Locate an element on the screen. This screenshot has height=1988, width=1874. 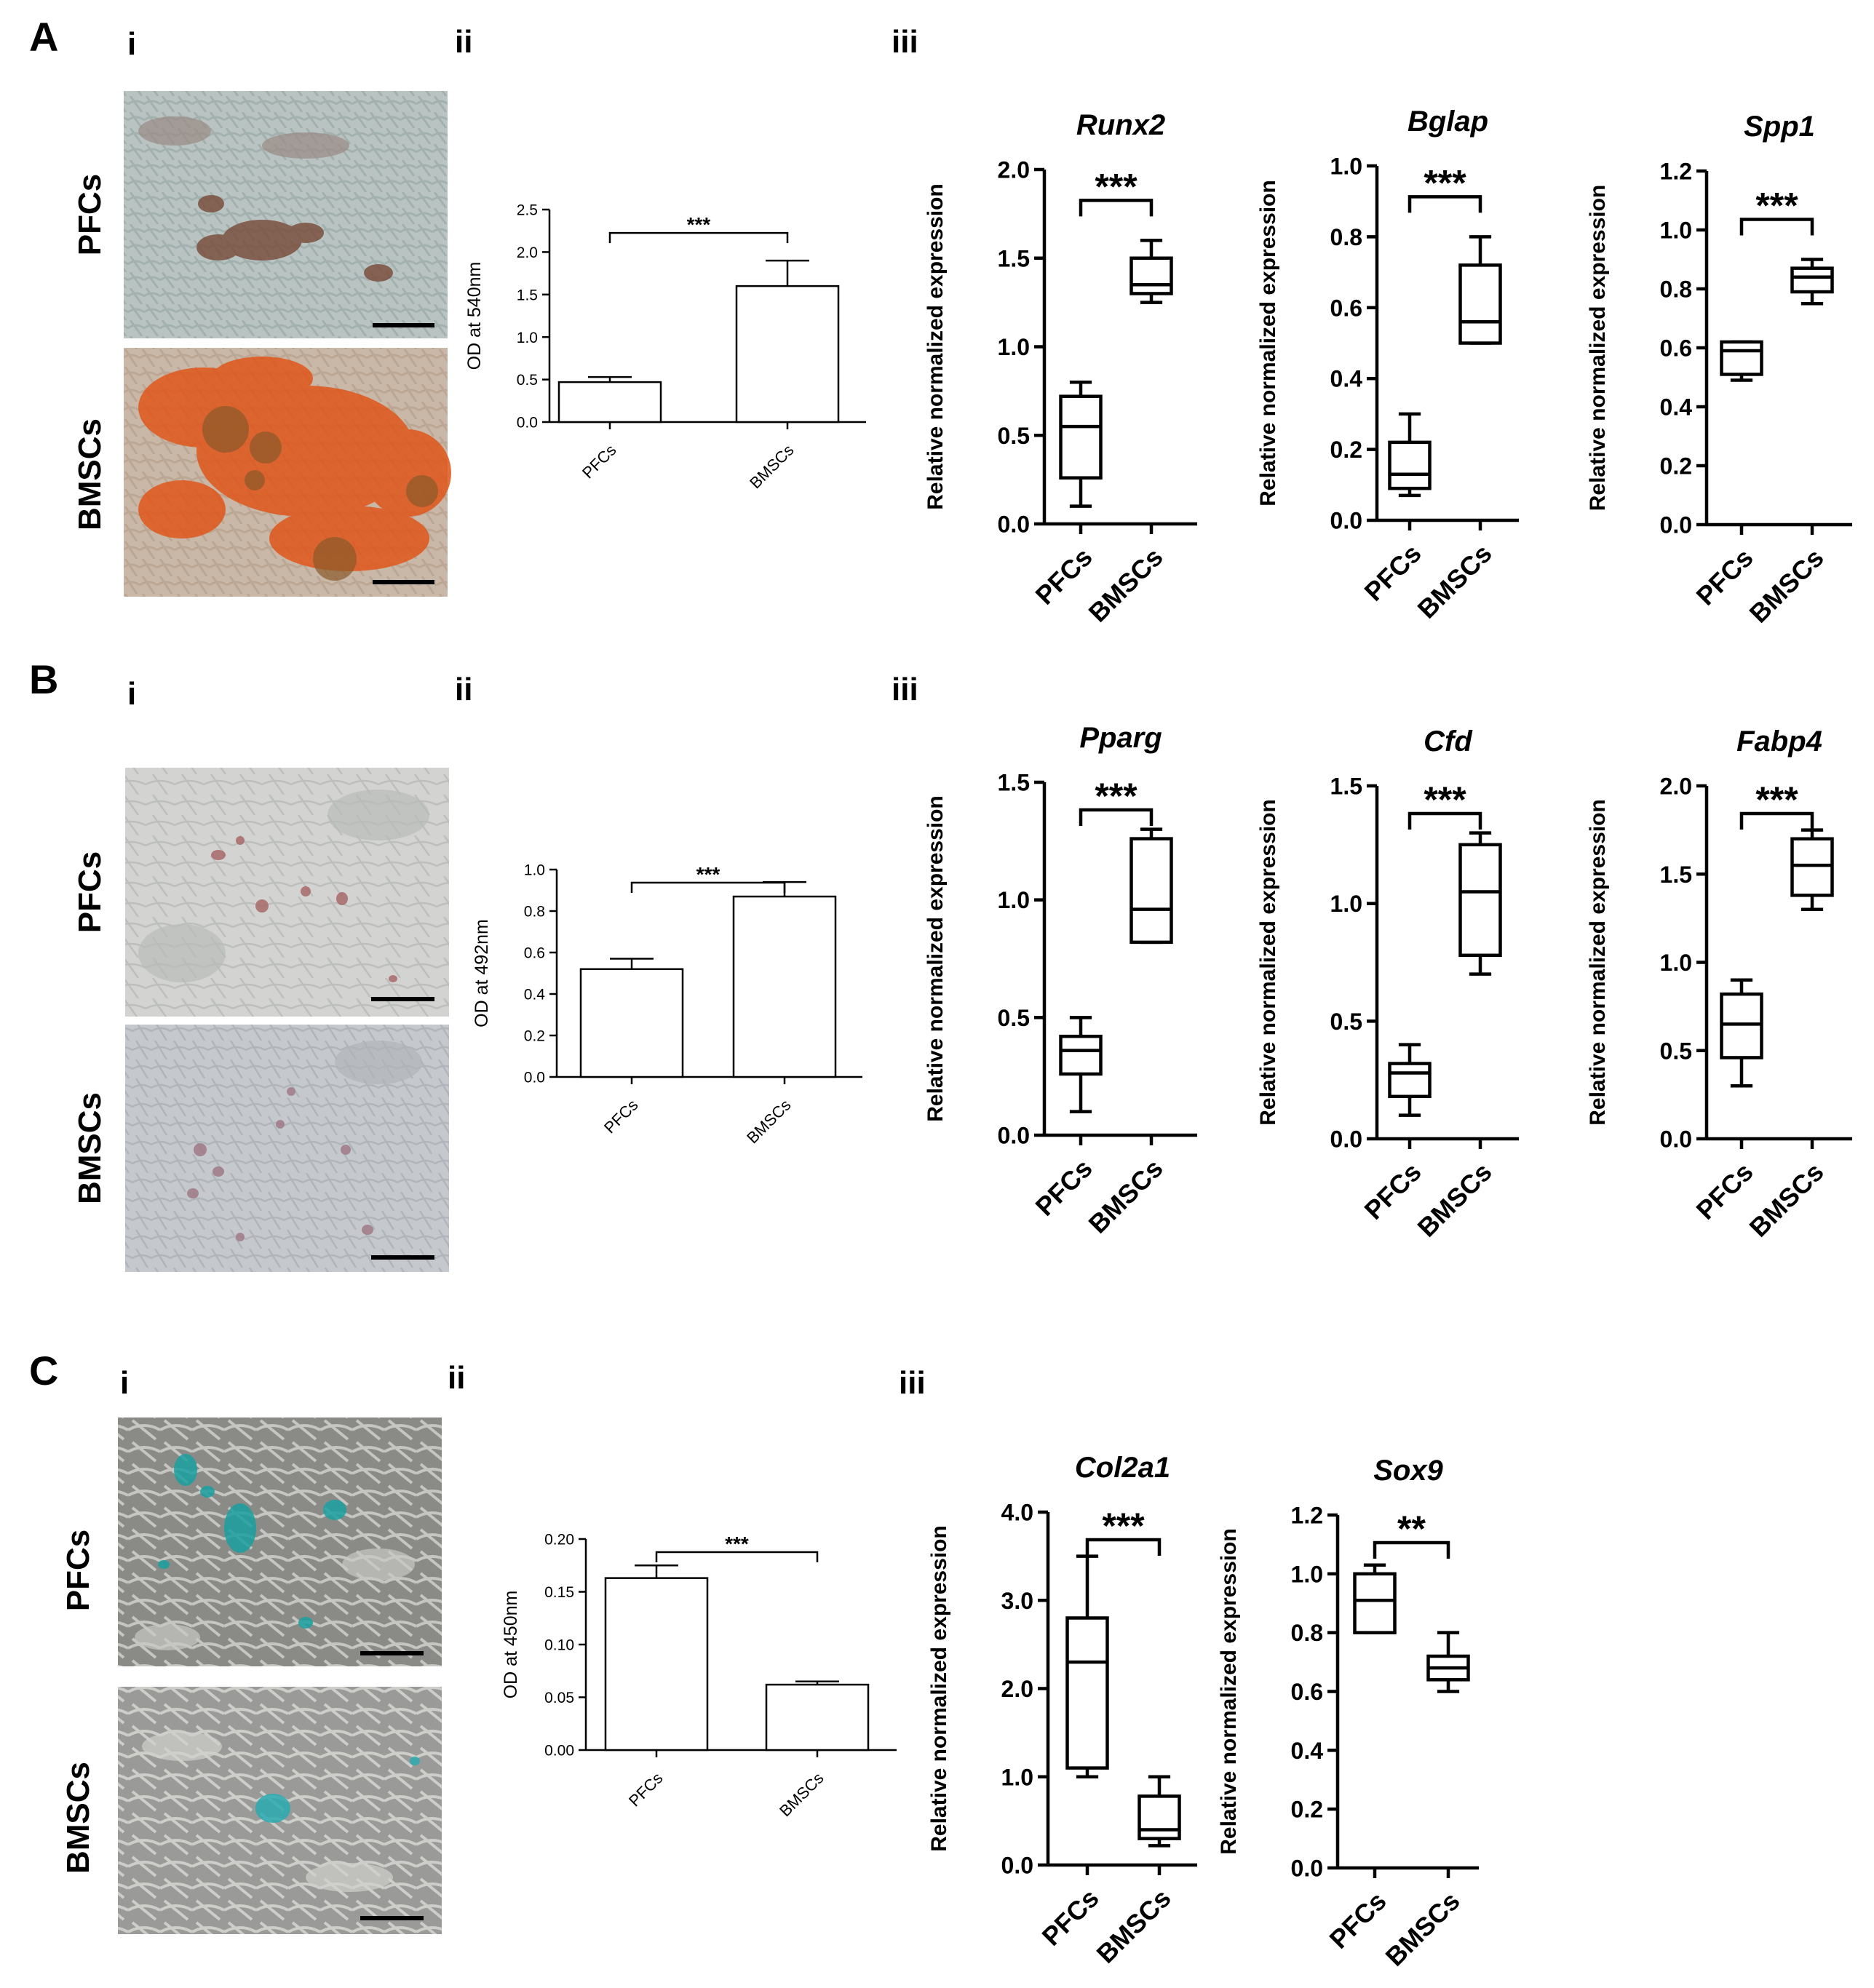
panel-letter: B is located at coordinates (43, 679).